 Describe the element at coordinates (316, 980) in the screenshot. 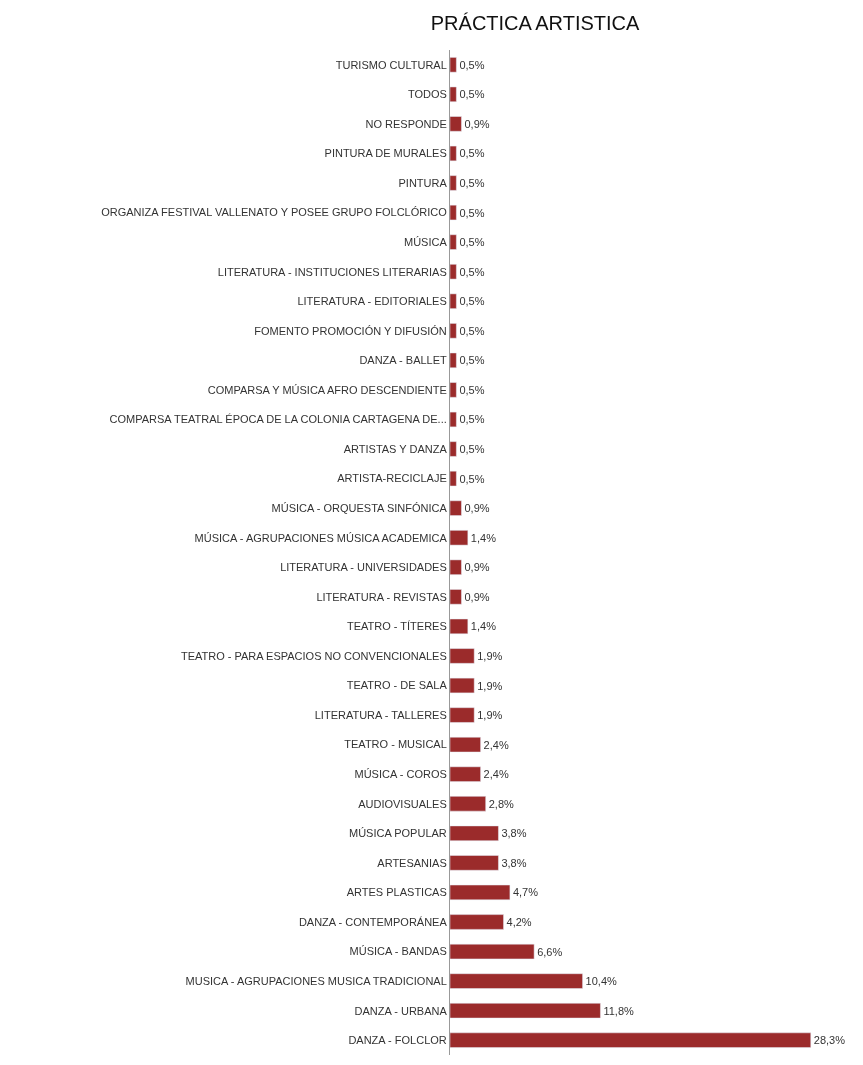

I see `y-tick-label: MUSICA - AGRUPACIONES MUSICA TRADICIONAL` at that location.